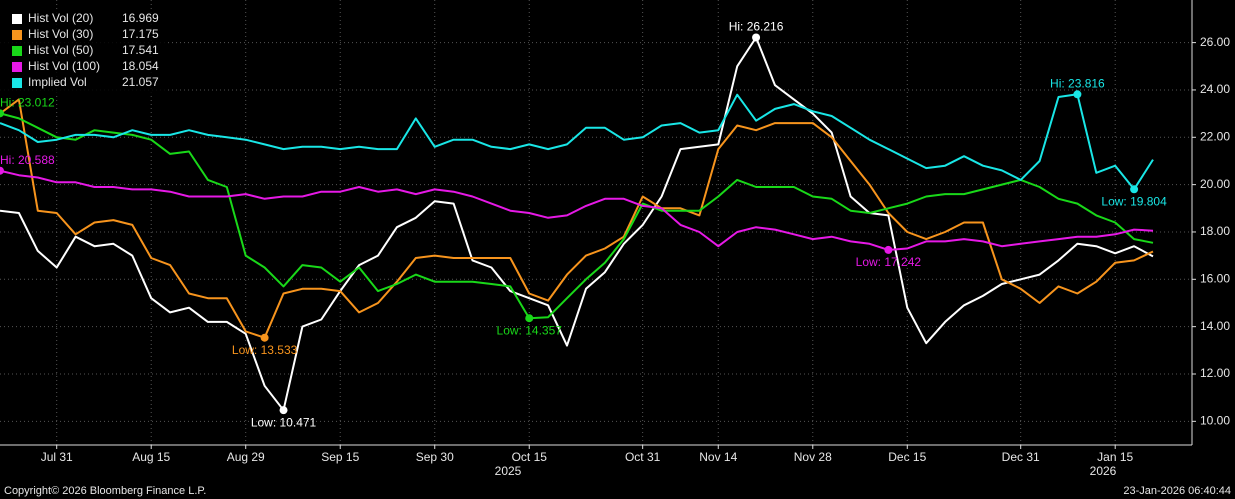 This screenshot has width=1235, height=499. What do you see at coordinates (1134, 201) in the screenshot?
I see `low-label: Low: 19.804` at bounding box center [1134, 201].